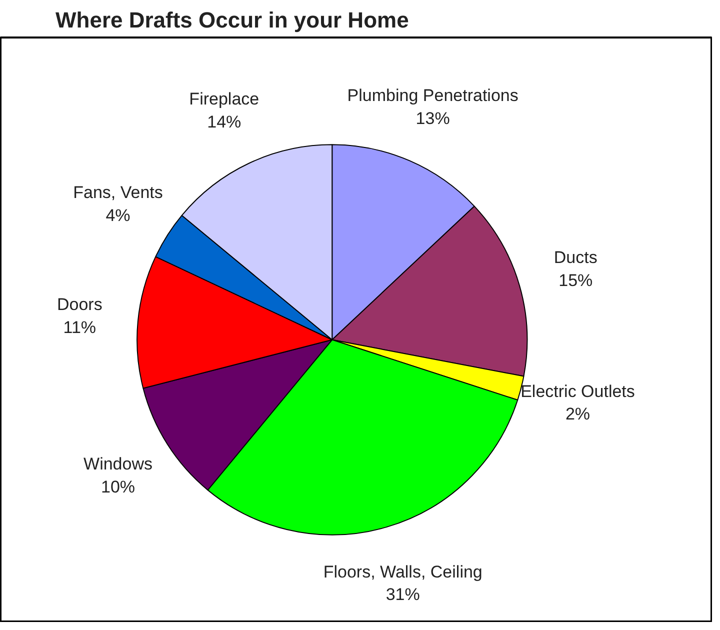 Image resolution: width=720 pixels, height=630 pixels. Describe the element at coordinates (224, 98) in the screenshot. I see `slice-label: Fireplace` at that location.